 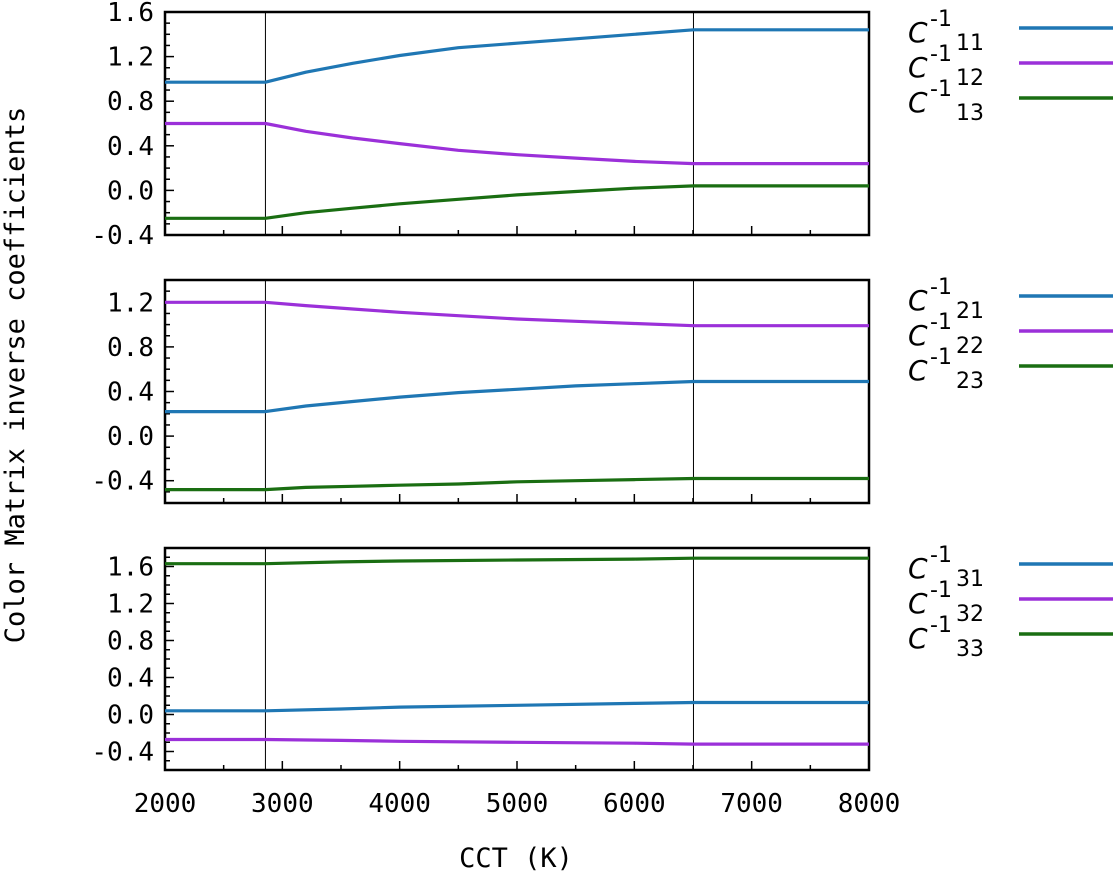 What do you see at coordinates (1010, 101) in the screenshot?
I see `legend-entry-13: C -113` at bounding box center [1010, 101].